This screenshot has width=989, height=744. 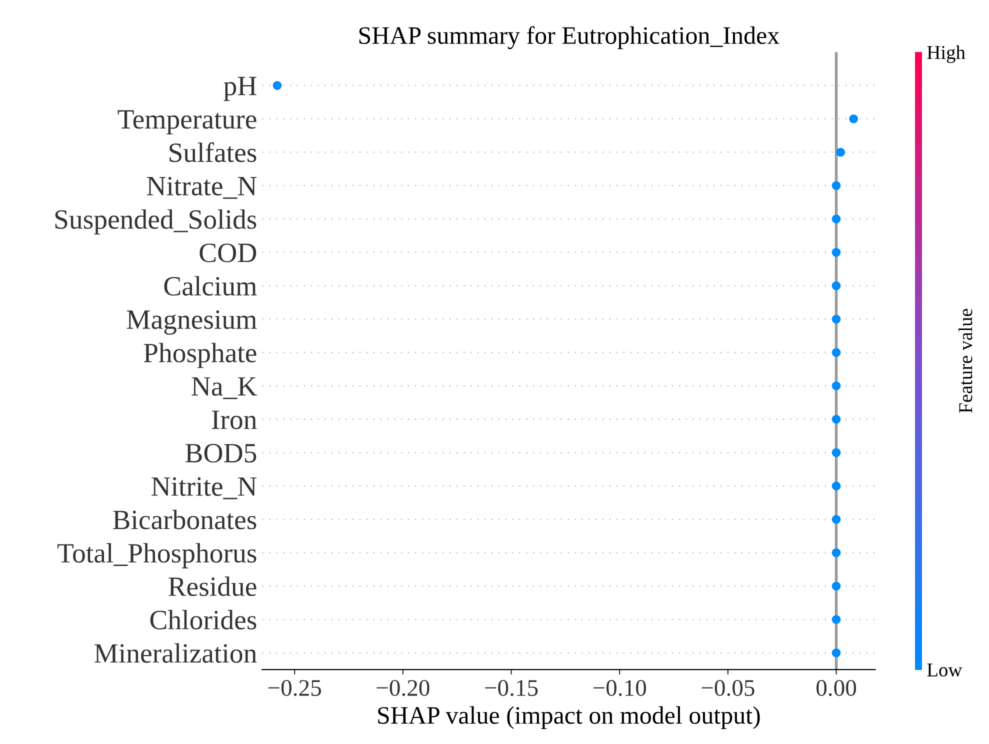 What do you see at coordinates (203, 620) in the screenshot?
I see `y-tick-label: Chlorides` at bounding box center [203, 620].